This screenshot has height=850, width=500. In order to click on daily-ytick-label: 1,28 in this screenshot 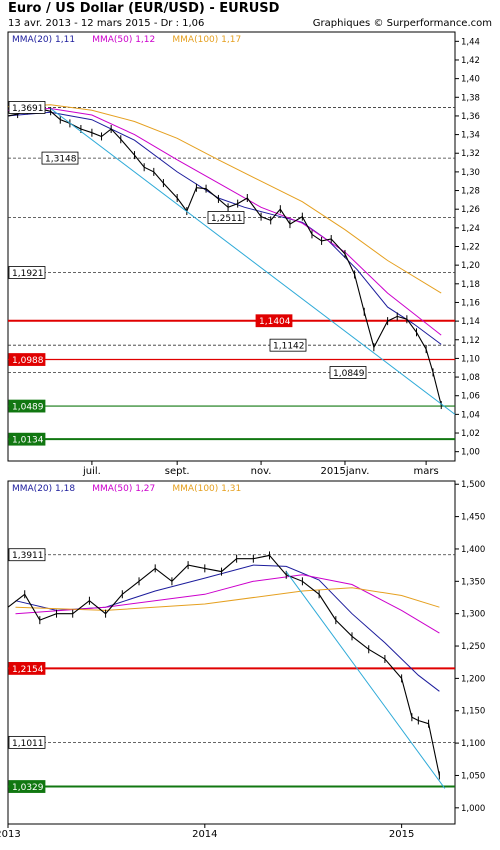, I will do `click(470, 192)`.